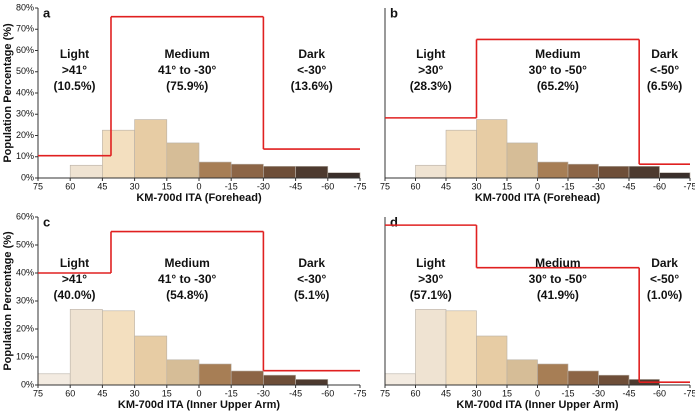  I want to click on region-percent: (1.0%), so click(664, 295).